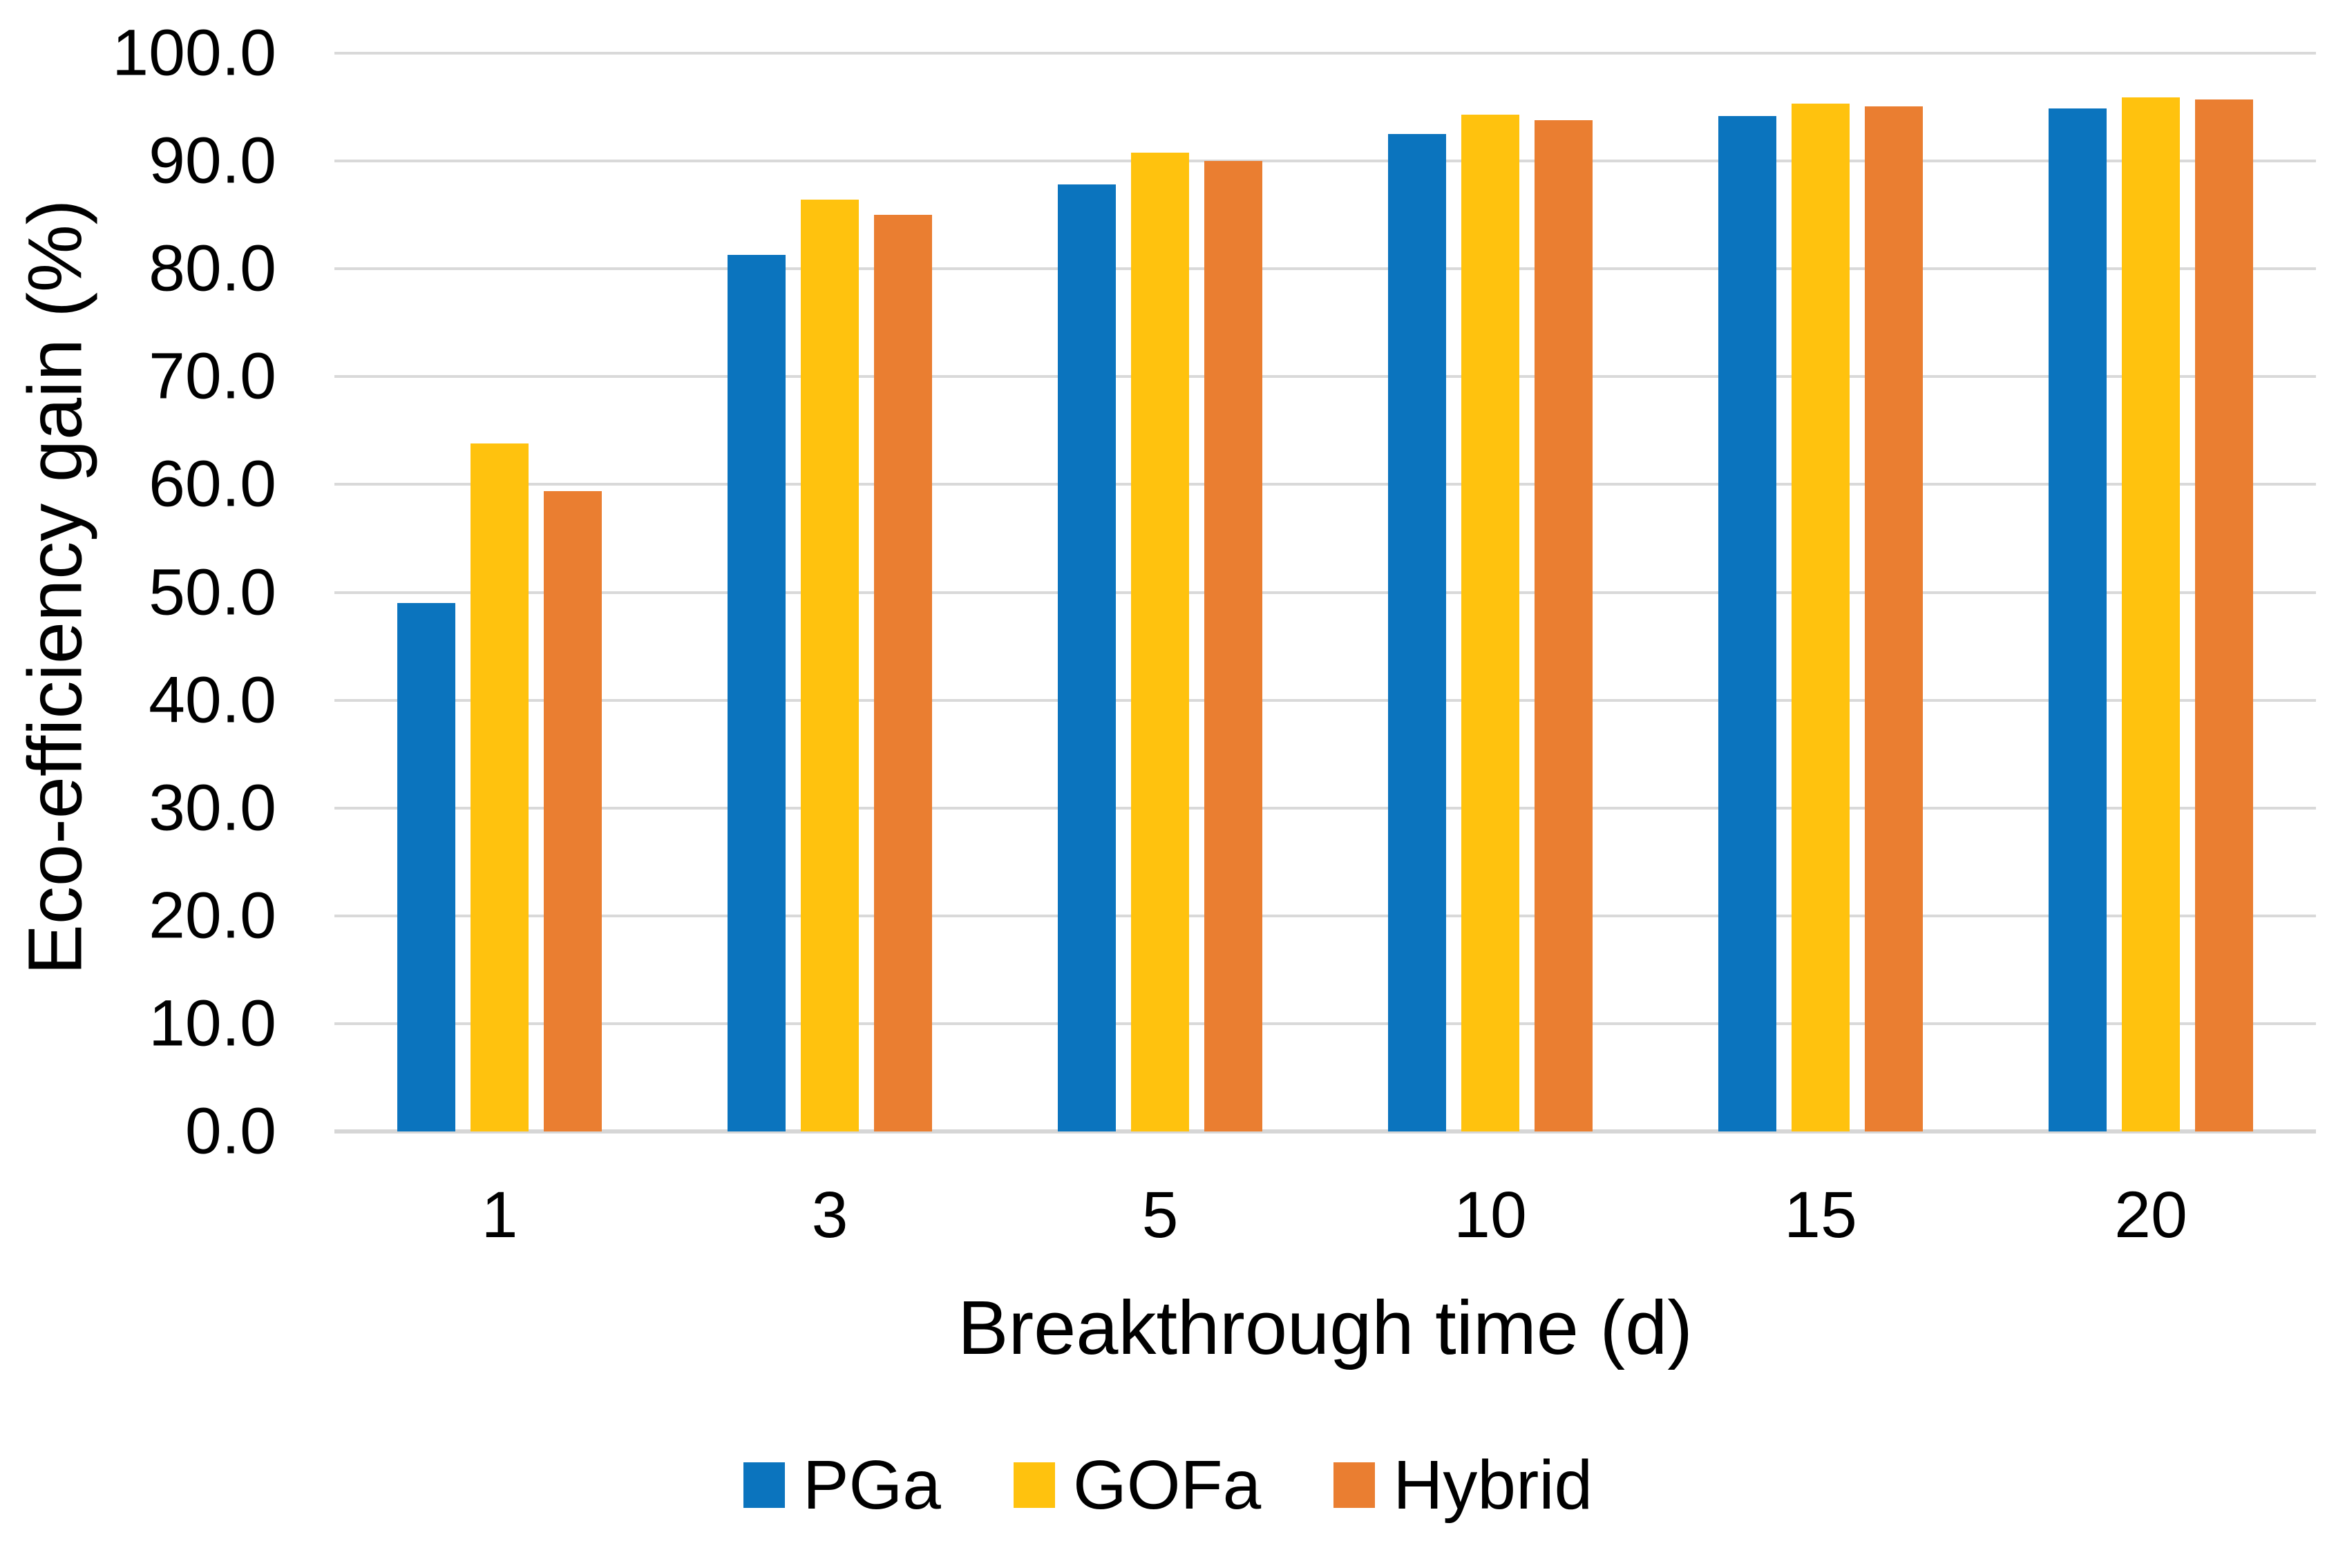 The width and height of the screenshot is (2336, 1568). I want to click on x-tick-label-3: 3, so click(829, 1215).